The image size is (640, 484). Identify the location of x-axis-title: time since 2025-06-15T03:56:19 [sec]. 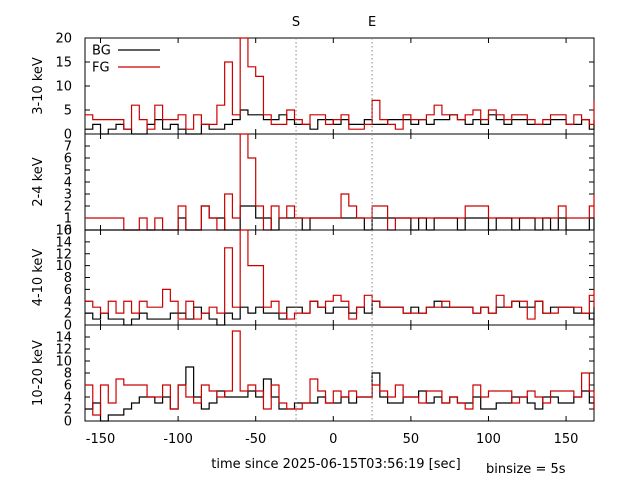
(335, 464).